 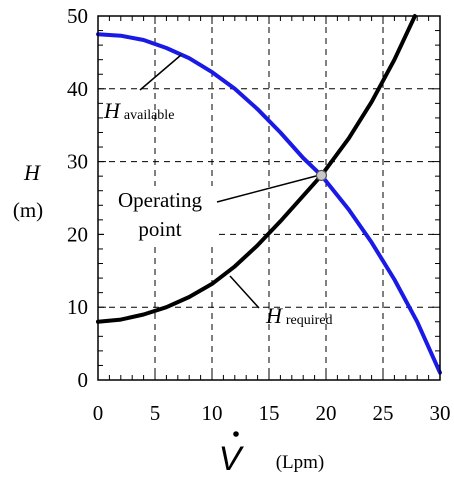 I want to click on x-tick-label-20: 20, so click(x=326, y=413).